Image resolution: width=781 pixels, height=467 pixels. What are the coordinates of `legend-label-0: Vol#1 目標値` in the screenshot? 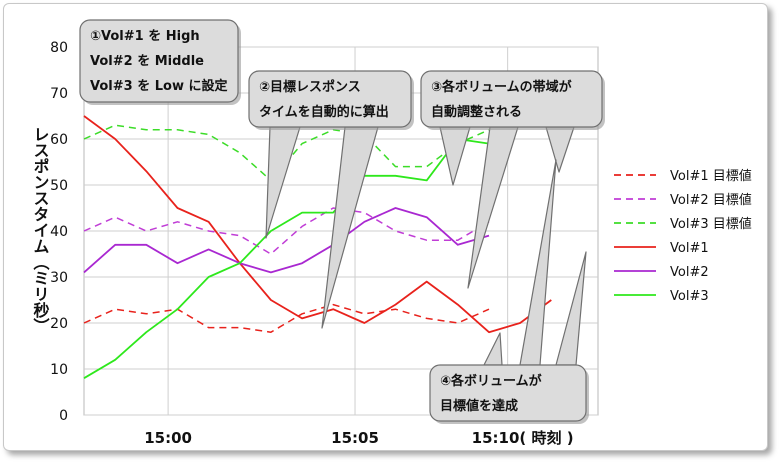 It's located at (711, 176).